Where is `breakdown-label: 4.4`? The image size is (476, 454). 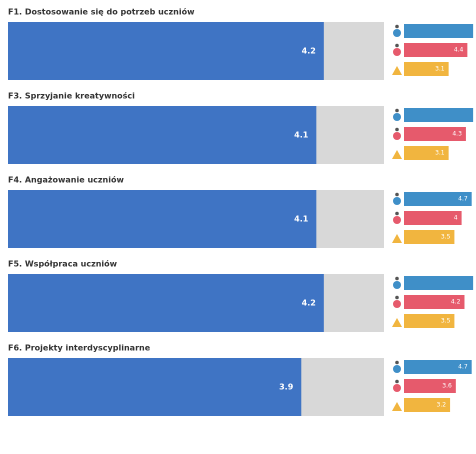 breakdown-label: 4.4 is located at coordinates (459, 50).